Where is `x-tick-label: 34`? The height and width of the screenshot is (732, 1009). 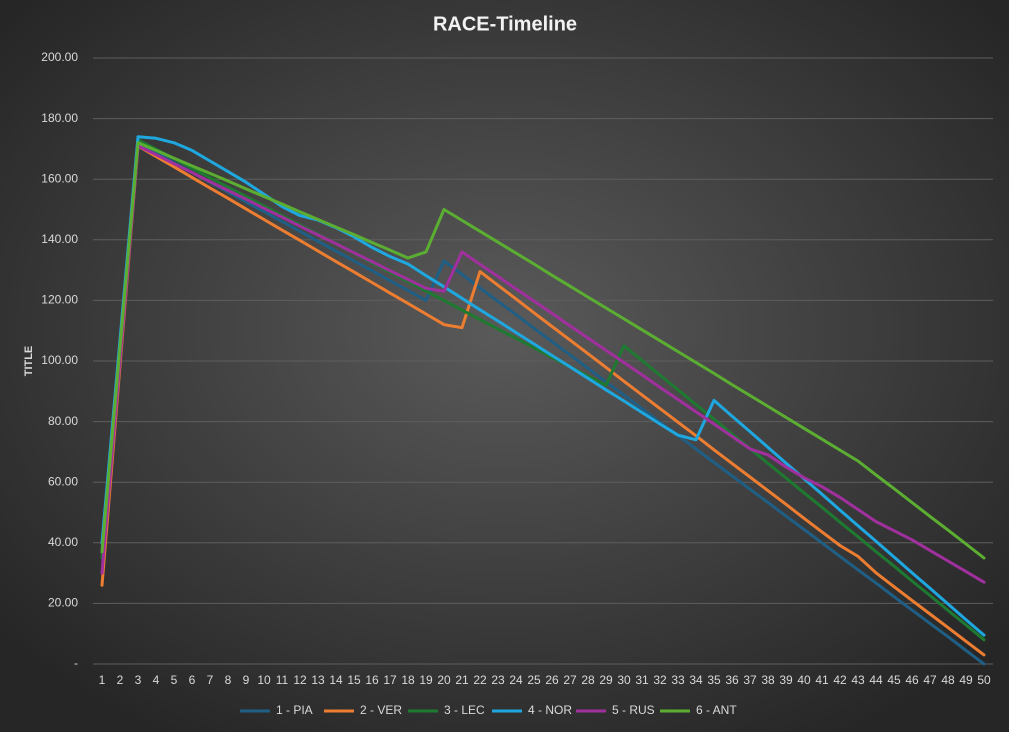 x-tick-label: 34 is located at coordinates (696, 680).